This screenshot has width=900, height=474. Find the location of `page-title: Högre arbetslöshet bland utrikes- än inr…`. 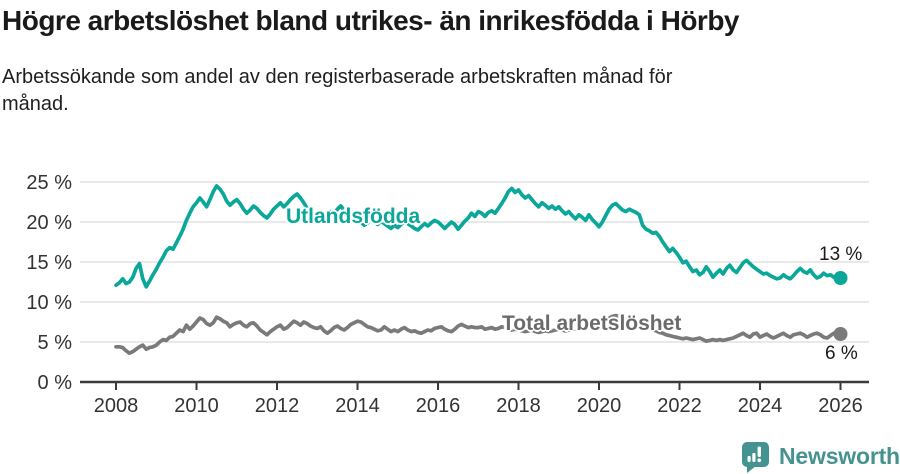

page-title: Högre arbetslöshet bland utrikes- än inr… is located at coordinates (371, 20).